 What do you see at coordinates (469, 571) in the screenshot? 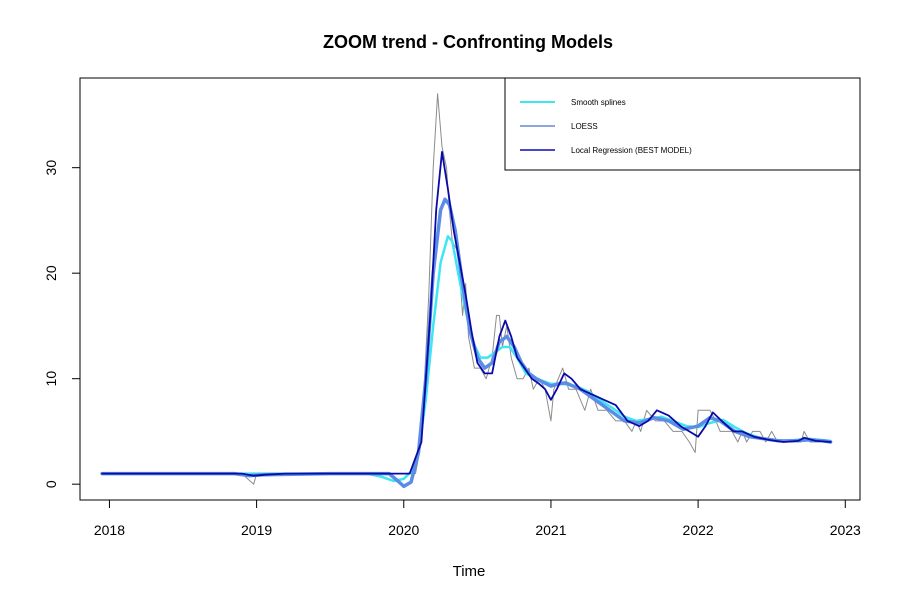
I see `x-axis-label: Time` at bounding box center [469, 571].